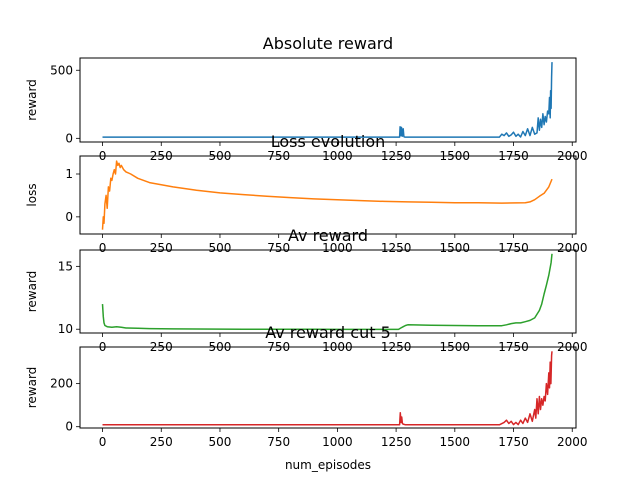  What do you see at coordinates (69, 297) in the screenshot?
I see `y-ticks: 10 15` at bounding box center [69, 297].